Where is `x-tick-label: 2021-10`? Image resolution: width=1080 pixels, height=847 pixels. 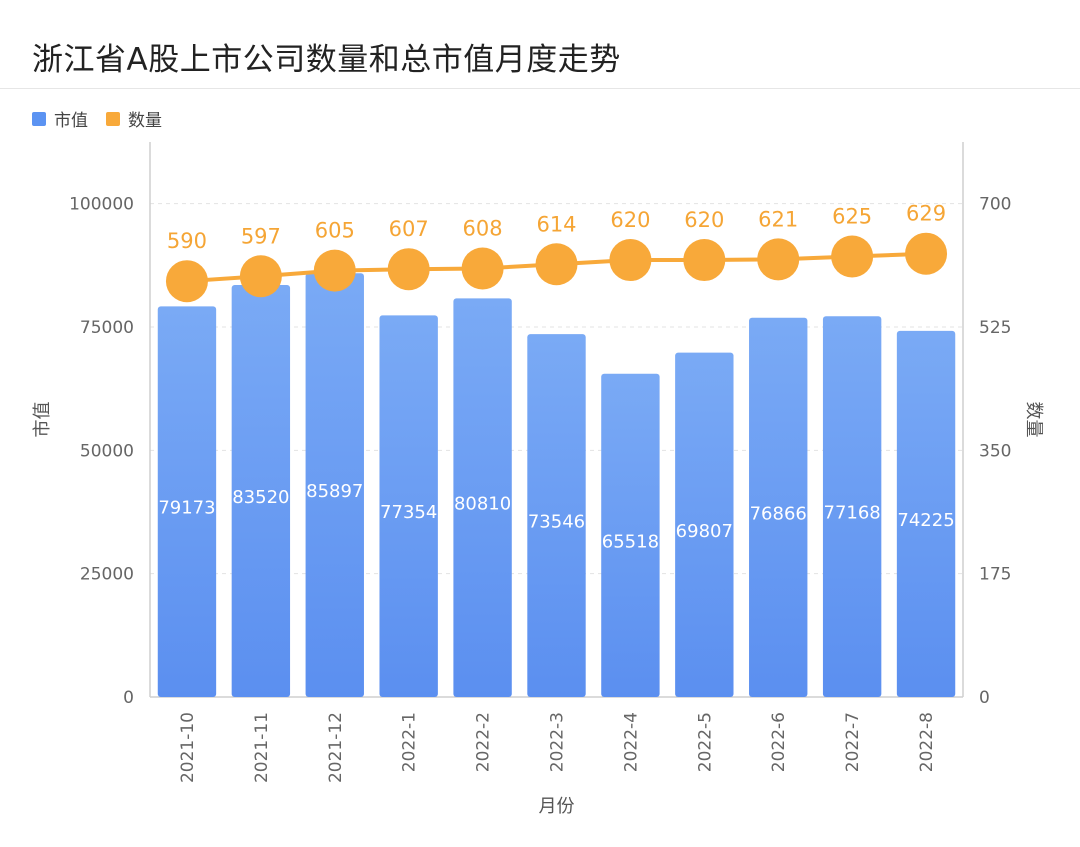 x-tick-label: 2021-10 is located at coordinates (188, 747).